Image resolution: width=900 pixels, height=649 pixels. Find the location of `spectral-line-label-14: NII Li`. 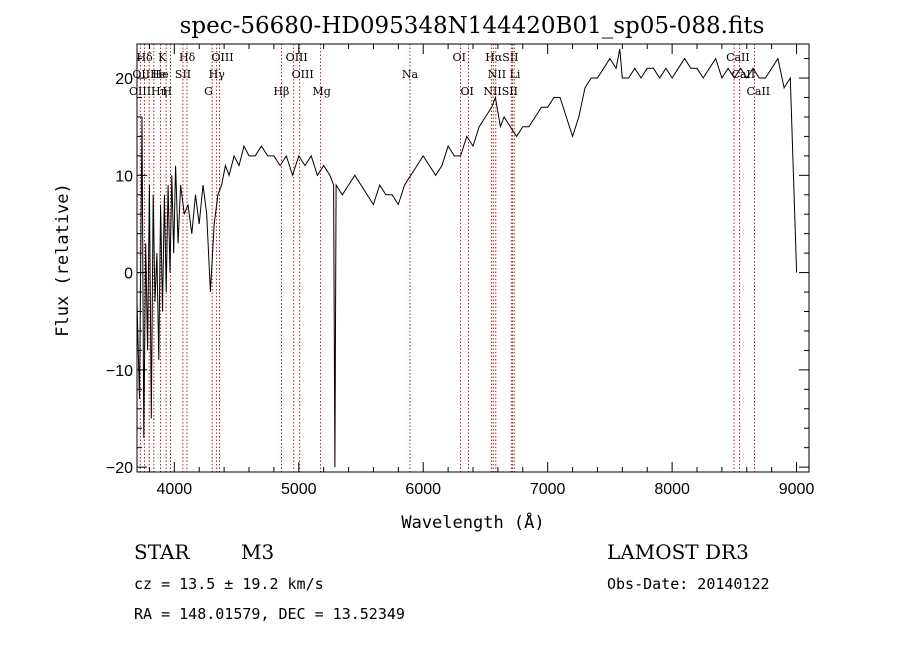

spectral-line-label-14: NII Li is located at coordinates (504, 74).